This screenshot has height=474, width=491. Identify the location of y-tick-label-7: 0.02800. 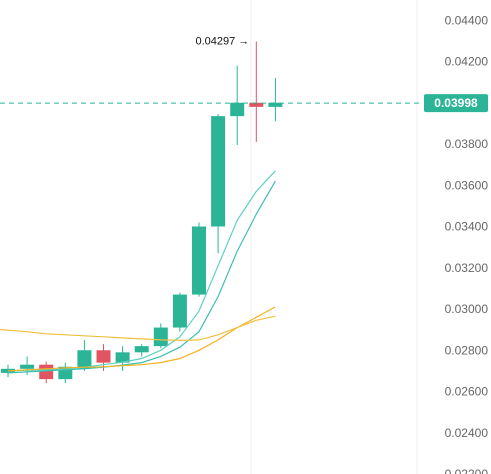
(467, 350).